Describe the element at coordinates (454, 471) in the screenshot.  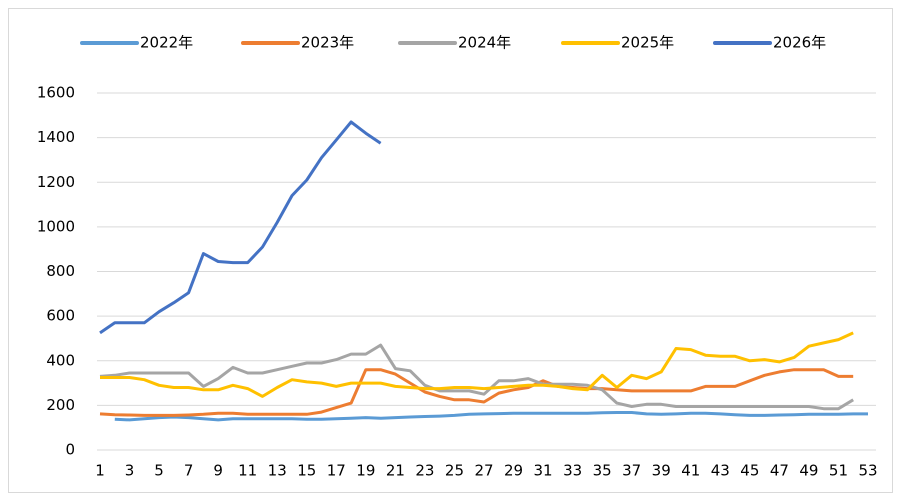
I see `x-tick-label: 25` at that location.